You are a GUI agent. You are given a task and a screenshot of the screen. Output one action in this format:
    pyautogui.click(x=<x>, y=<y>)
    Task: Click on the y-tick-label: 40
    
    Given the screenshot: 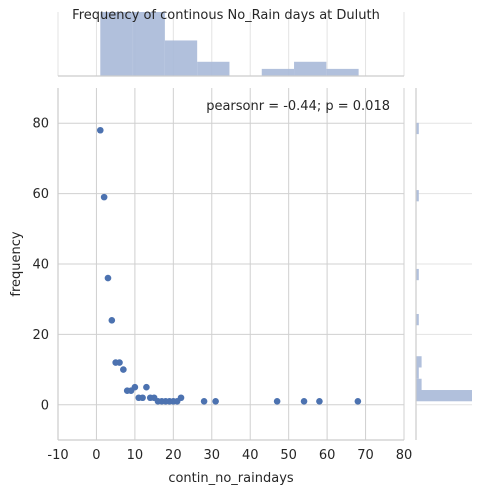 What is the action you would take?
    pyautogui.click(x=40, y=265)
    